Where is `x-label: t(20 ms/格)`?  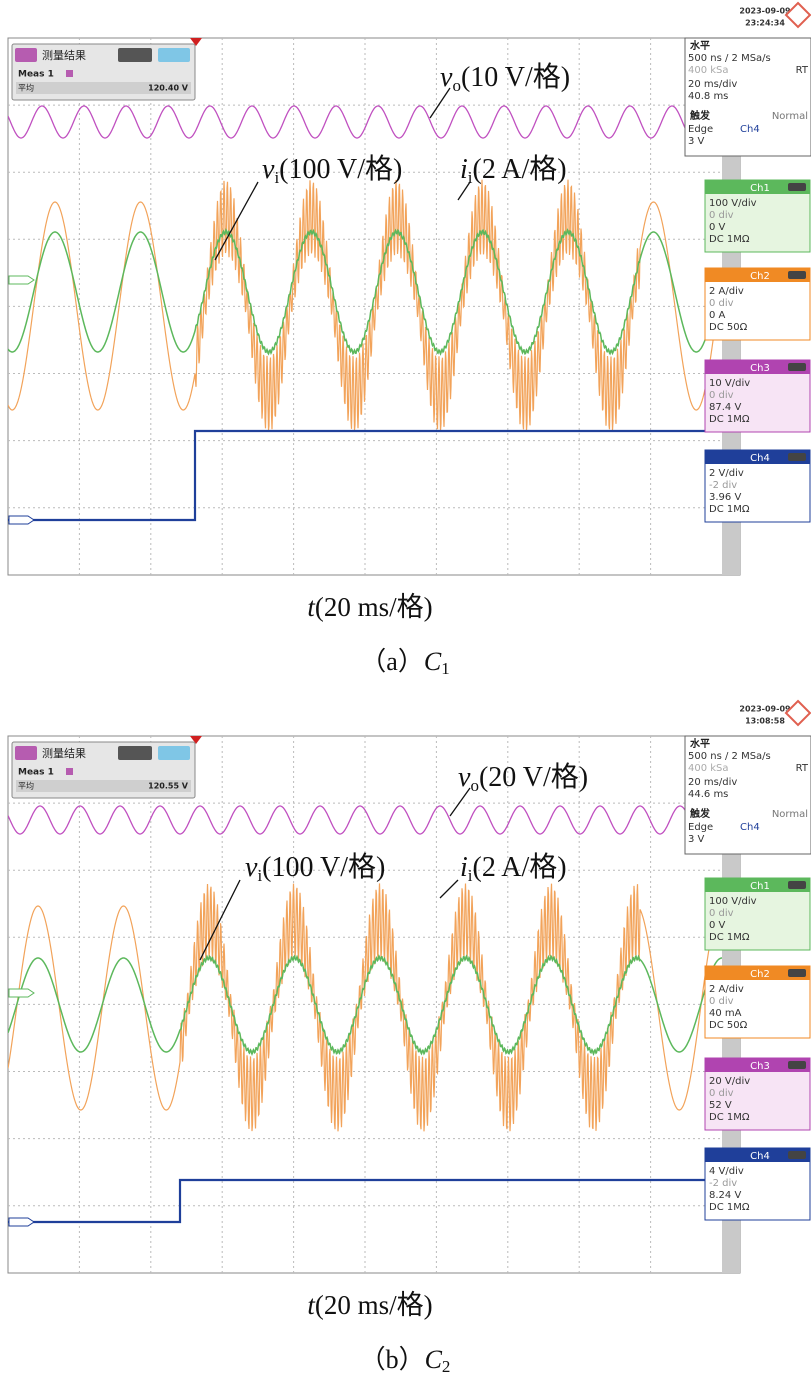 x-label: t(20 ms/格) is located at coordinates (369, 607).